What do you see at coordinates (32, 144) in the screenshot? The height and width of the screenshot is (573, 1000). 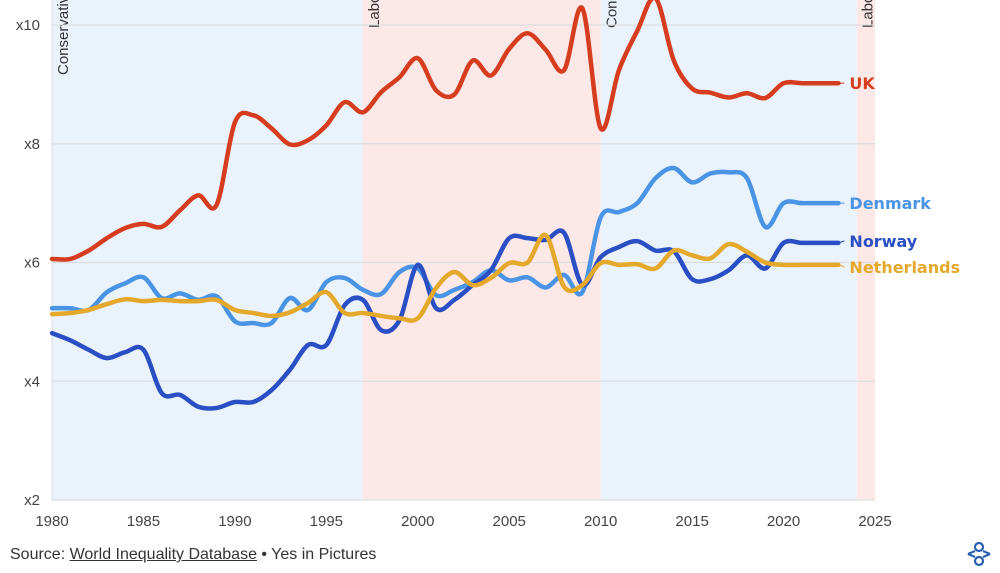 I see `y-tick-label: x8` at bounding box center [32, 144].